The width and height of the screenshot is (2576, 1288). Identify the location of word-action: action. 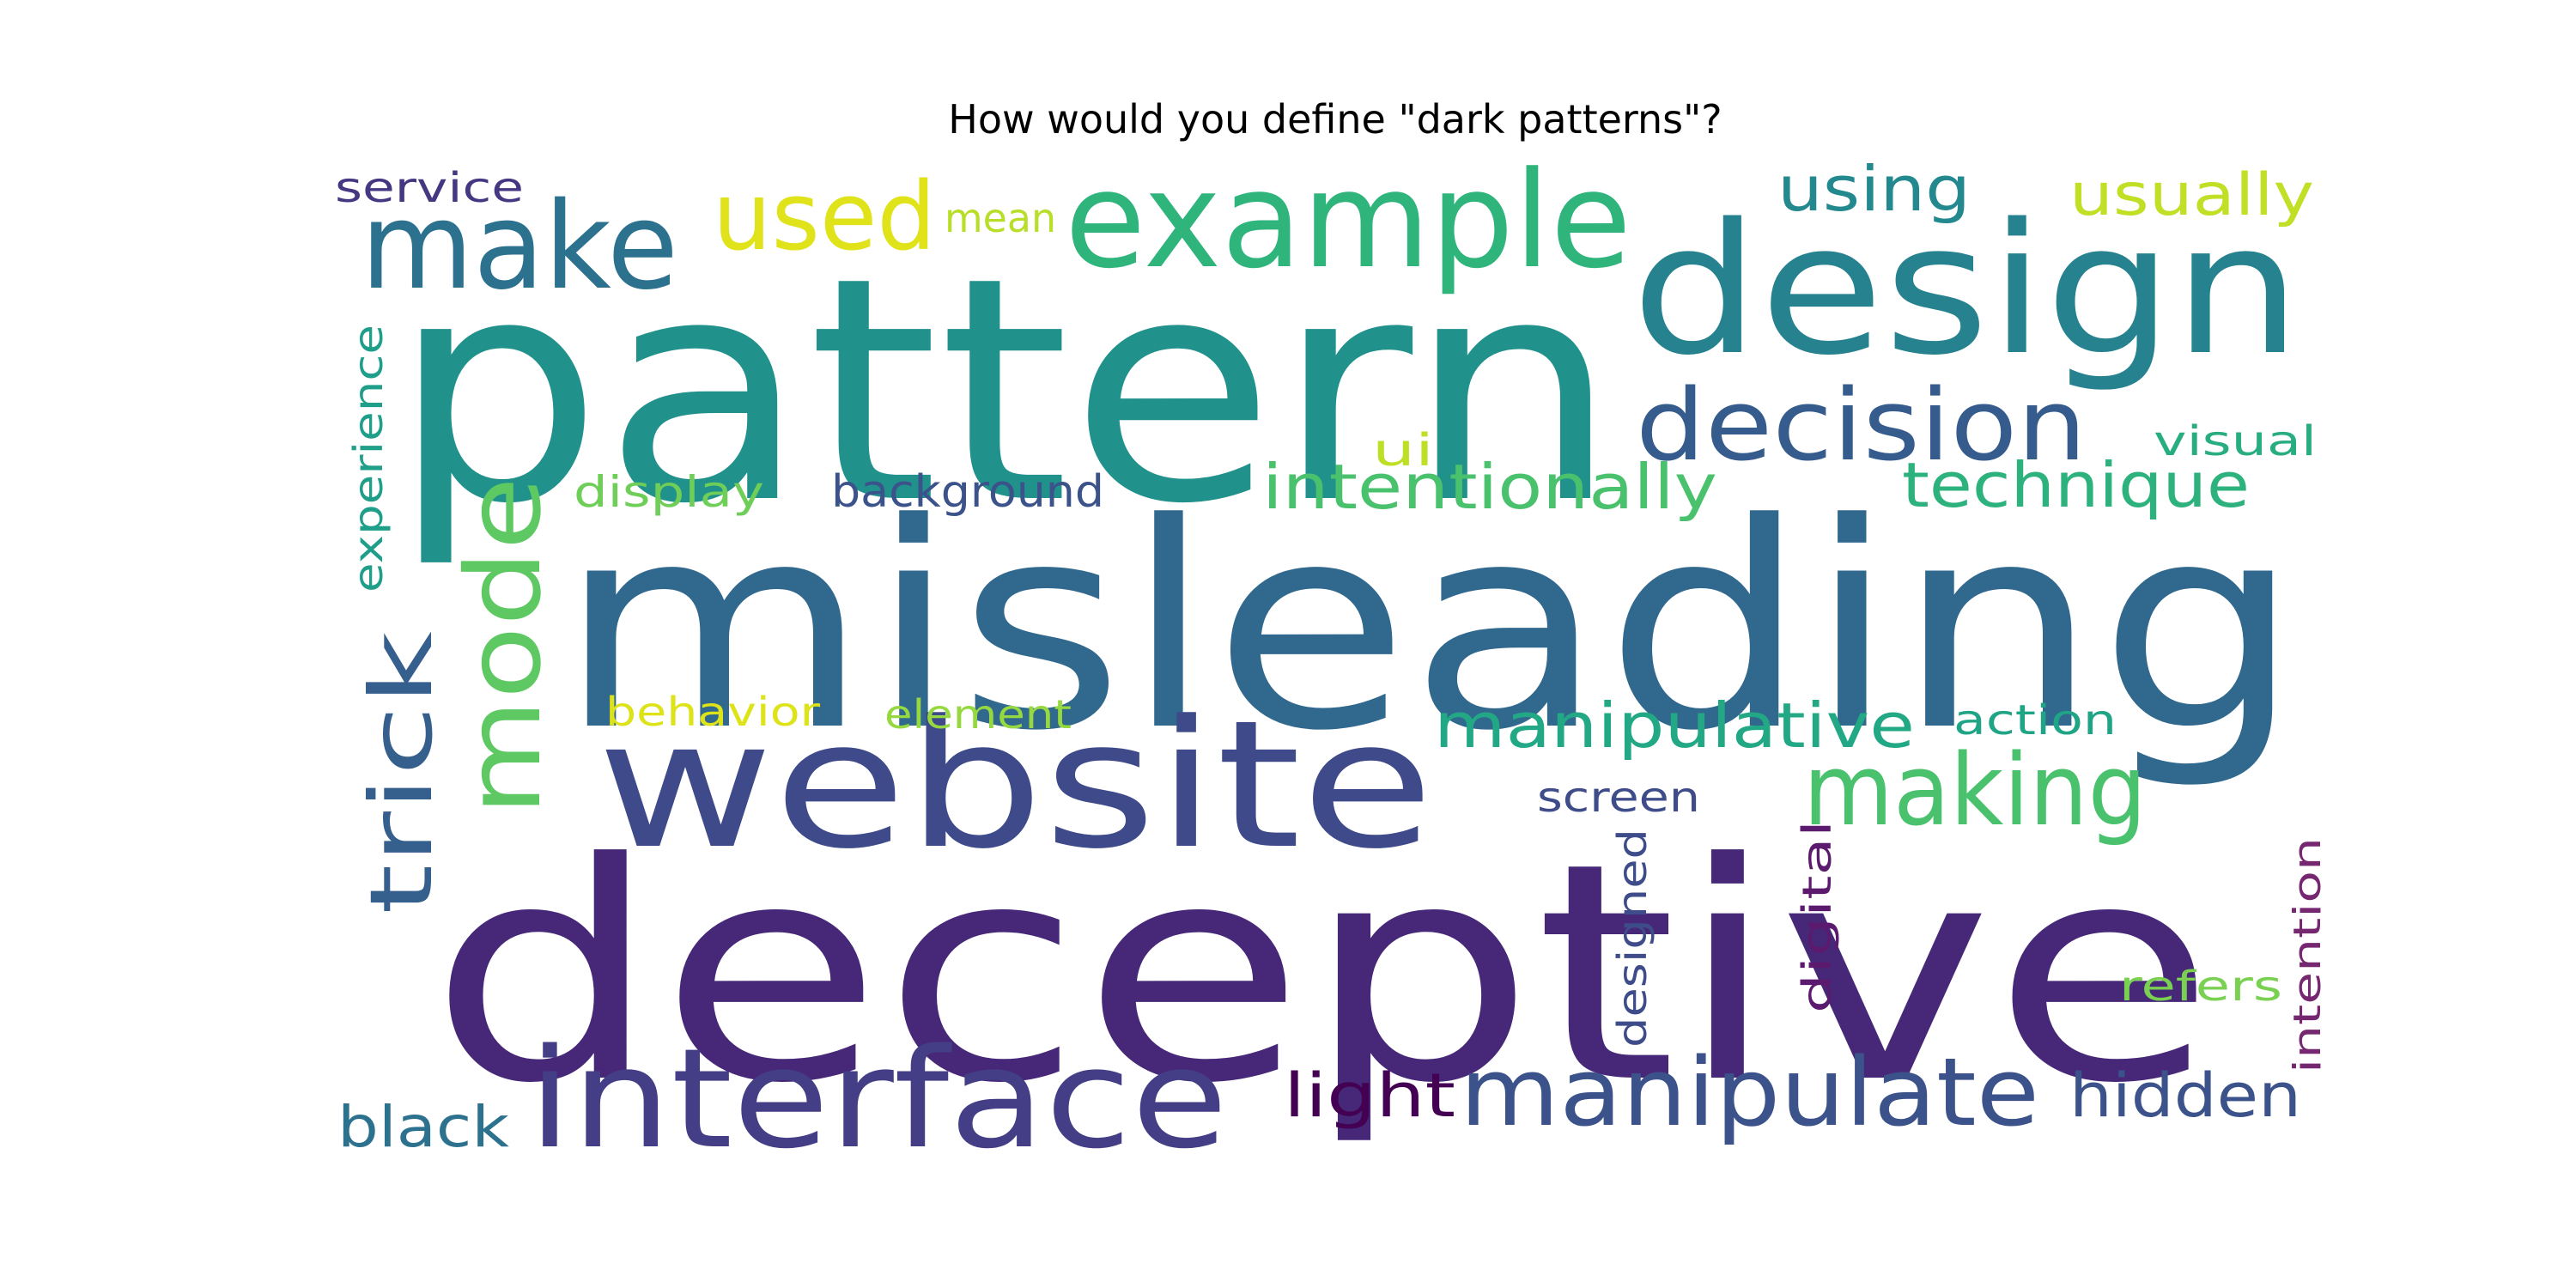
(2035, 720).